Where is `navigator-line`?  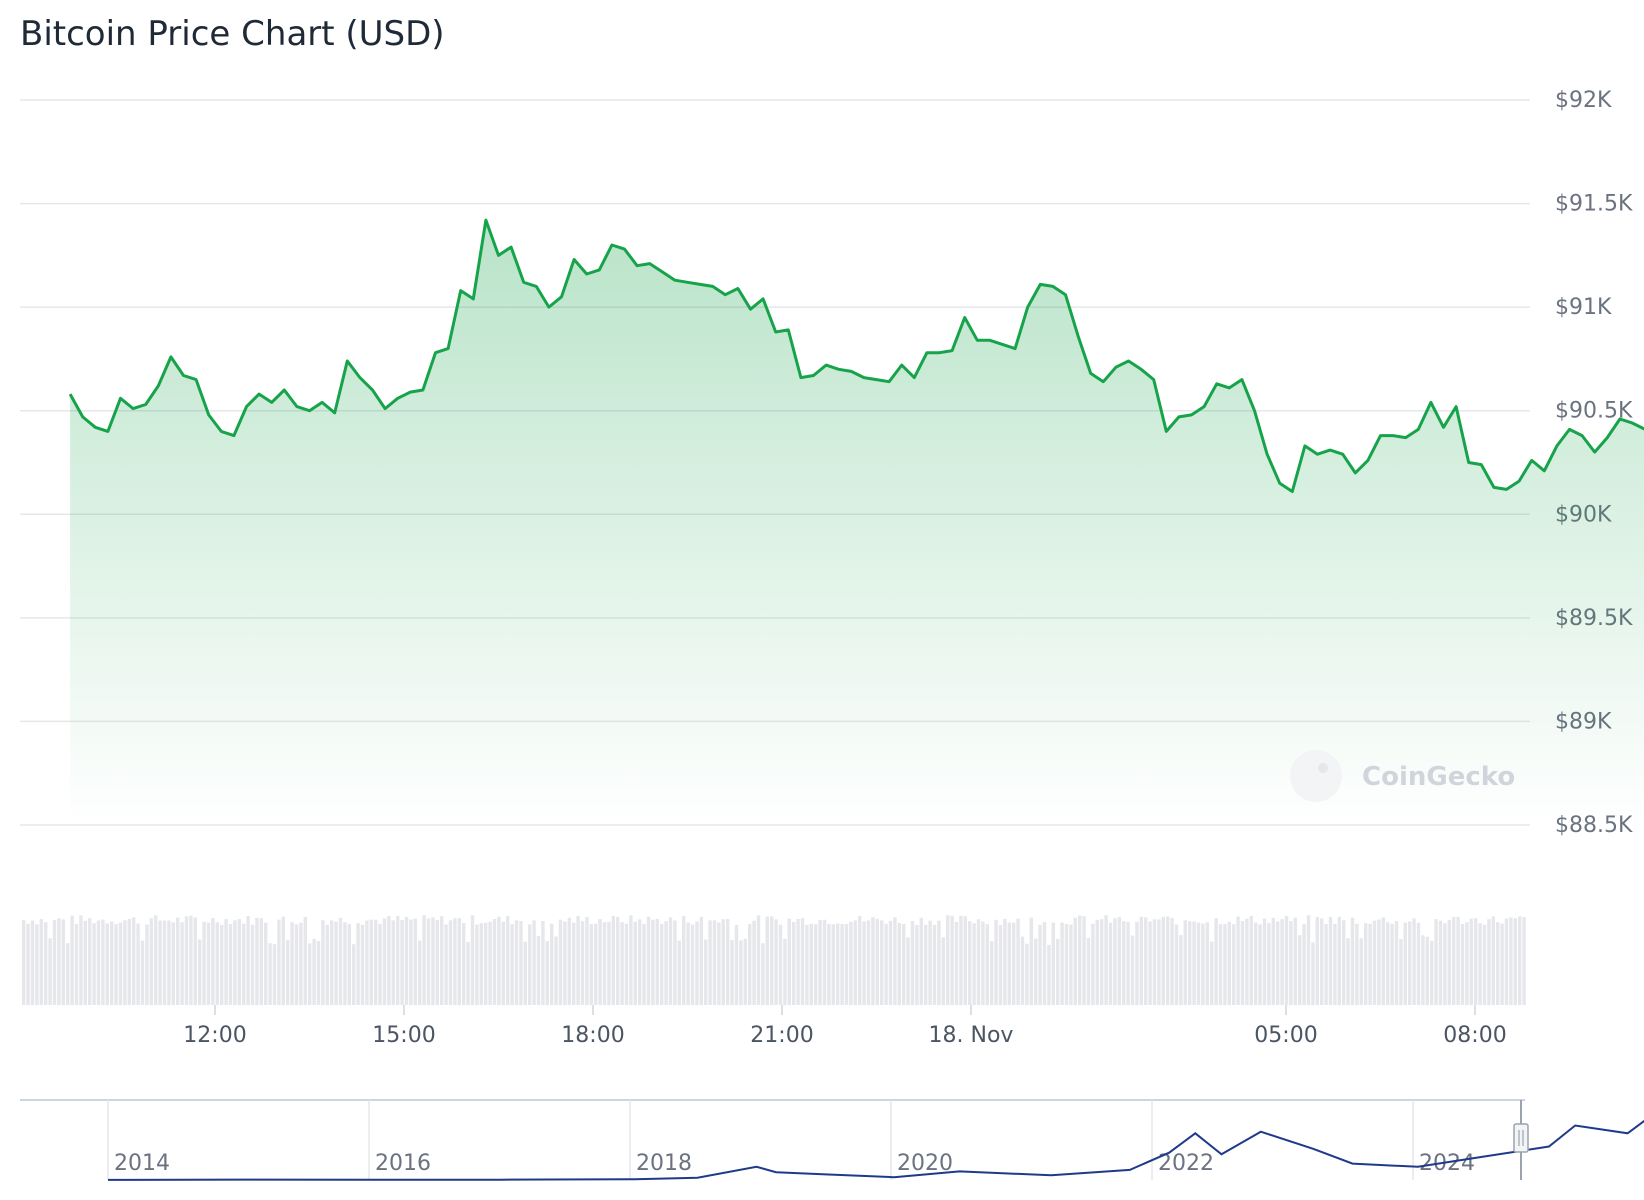 navigator-line is located at coordinates (875, 1150).